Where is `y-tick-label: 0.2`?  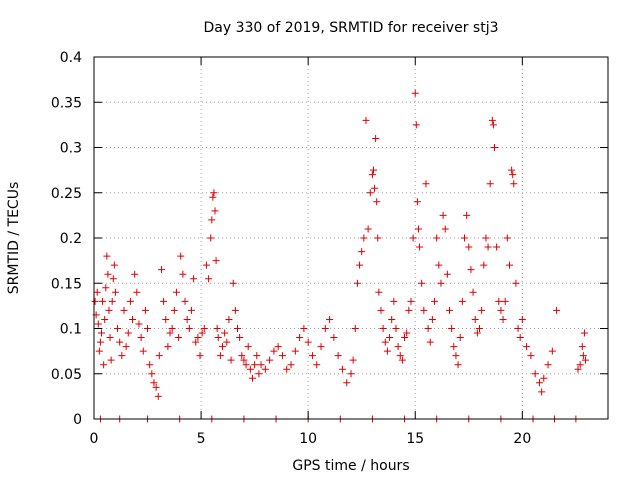
y-tick-label: 0.2 is located at coordinates (71, 239).